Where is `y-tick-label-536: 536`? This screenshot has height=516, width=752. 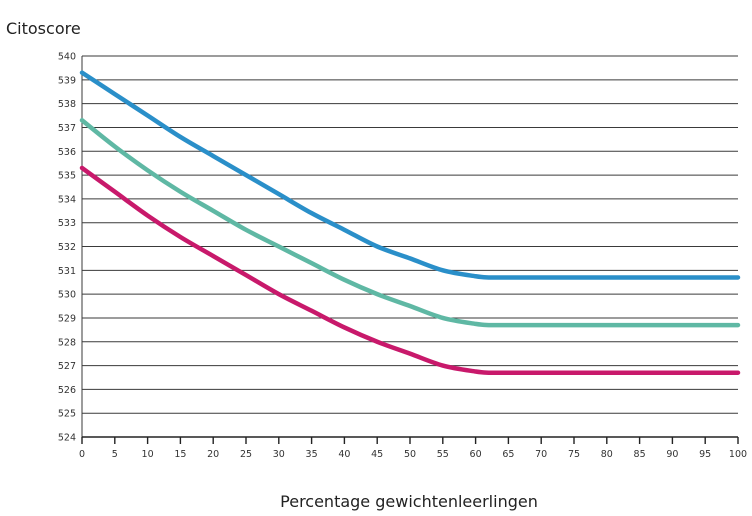 y-tick-label-536: 536 is located at coordinates (67, 152).